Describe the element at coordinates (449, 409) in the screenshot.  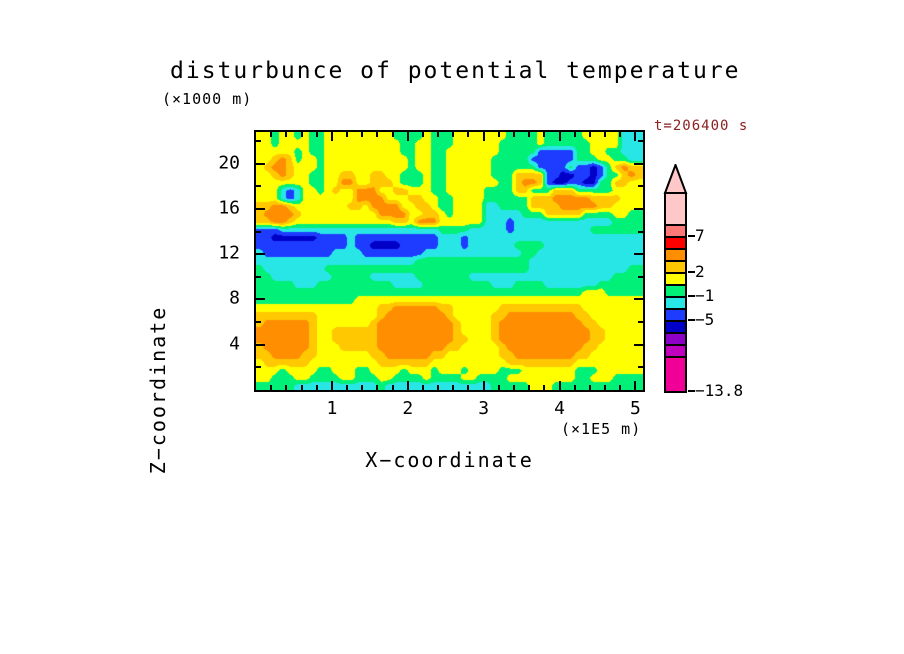
I see `x-tick-labels: 1 2 3 4 5` at that location.